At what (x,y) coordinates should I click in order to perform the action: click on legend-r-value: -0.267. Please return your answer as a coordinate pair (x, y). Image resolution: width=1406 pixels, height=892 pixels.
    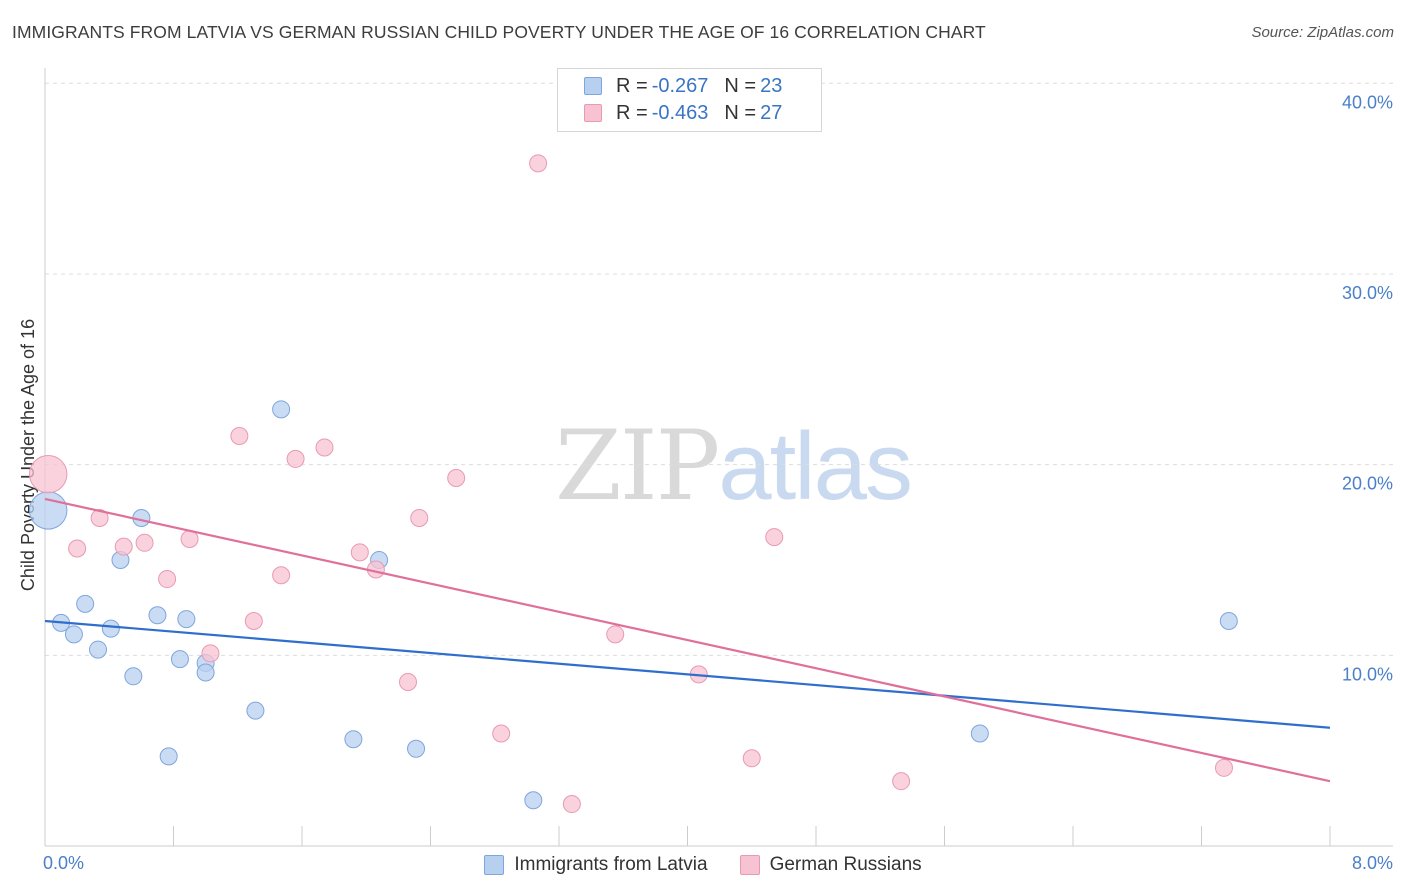
    Looking at the image, I should click on (680, 85).